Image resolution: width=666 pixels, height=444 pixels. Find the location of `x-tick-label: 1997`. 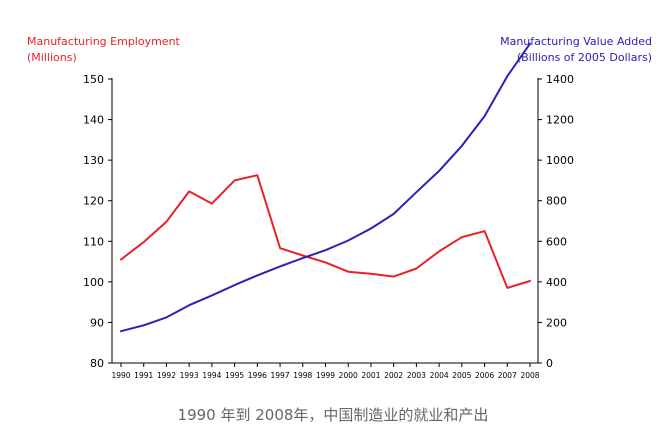

x-tick-label: 1997 is located at coordinates (280, 375).